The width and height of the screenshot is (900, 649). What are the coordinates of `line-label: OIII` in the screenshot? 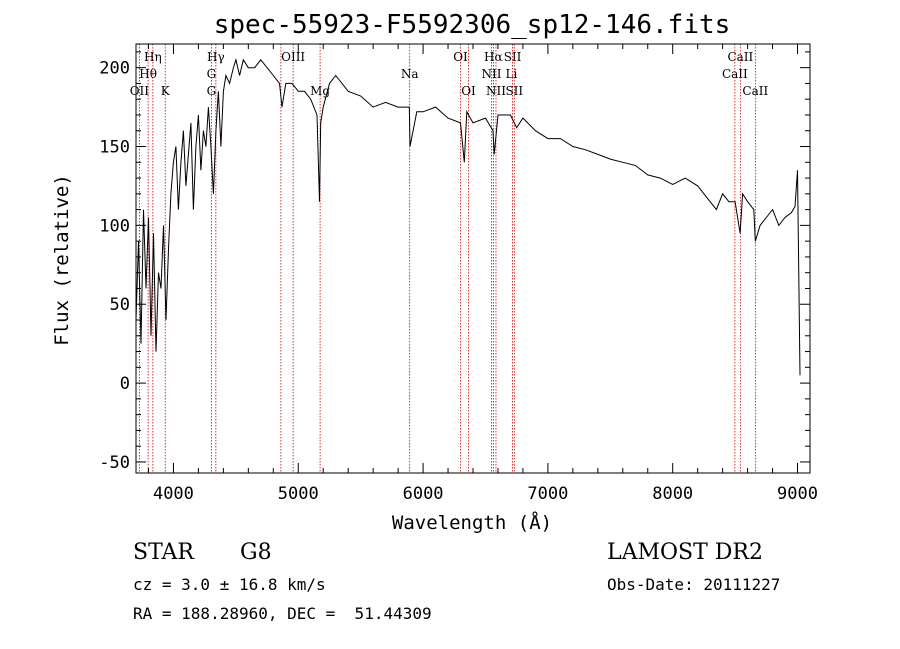 It's located at (293, 57).